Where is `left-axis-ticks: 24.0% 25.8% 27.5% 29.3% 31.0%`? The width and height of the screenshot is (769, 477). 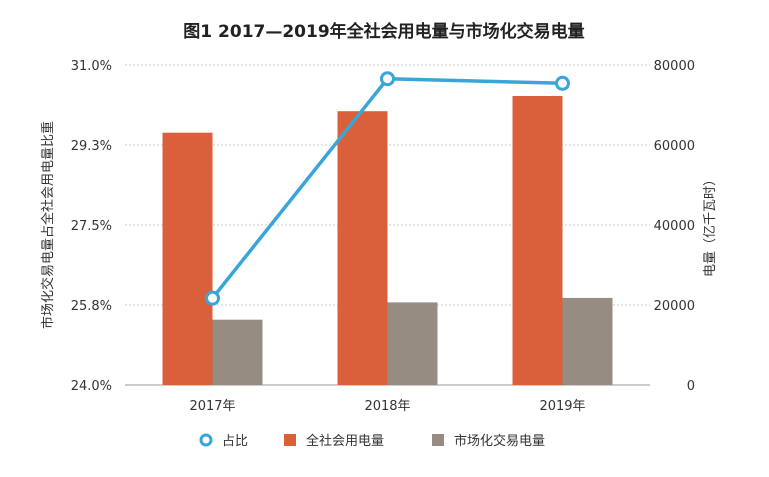 left-axis-ticks: 24.0% 25.8% 27.5% 29.3% 31.0% is located at coordinates (91, 226).